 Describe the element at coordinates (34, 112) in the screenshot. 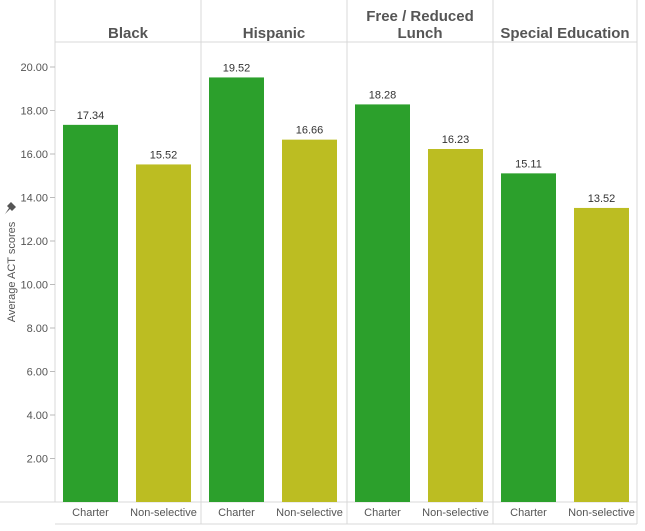

I see `y-tick-label: 18.00` at that location.